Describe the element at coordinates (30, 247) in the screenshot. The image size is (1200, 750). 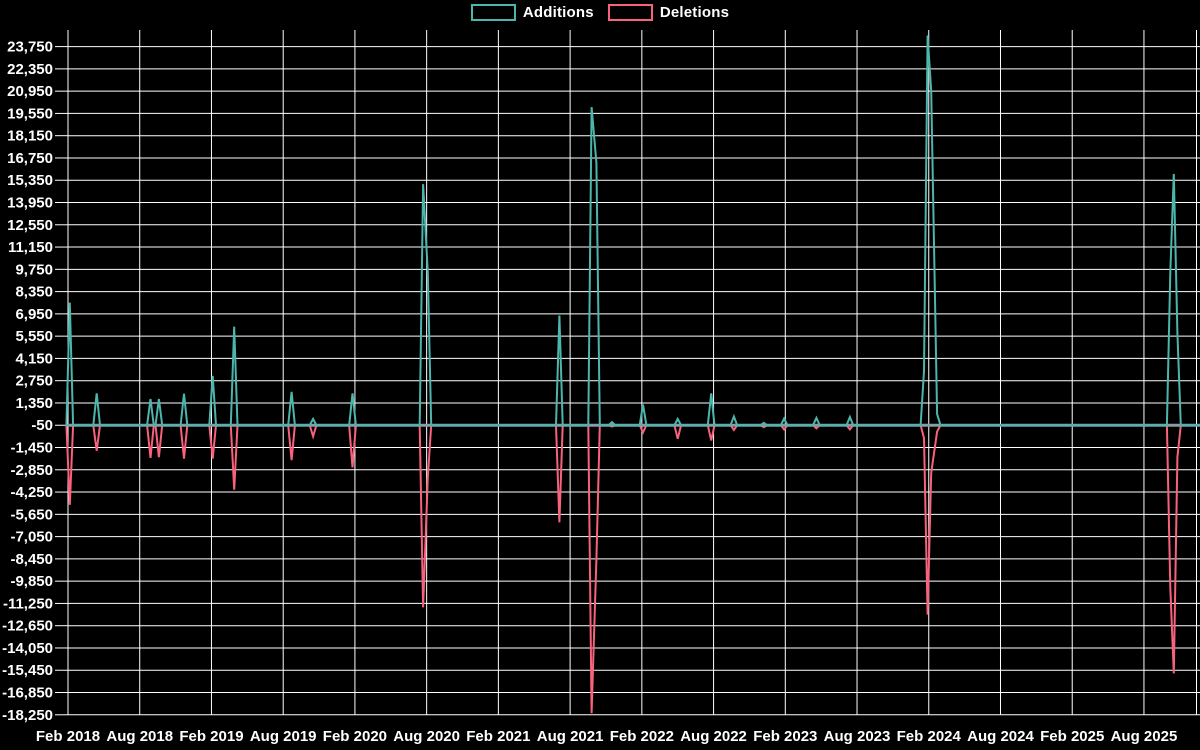
I see `y-tick-label: 11,150` at that location.